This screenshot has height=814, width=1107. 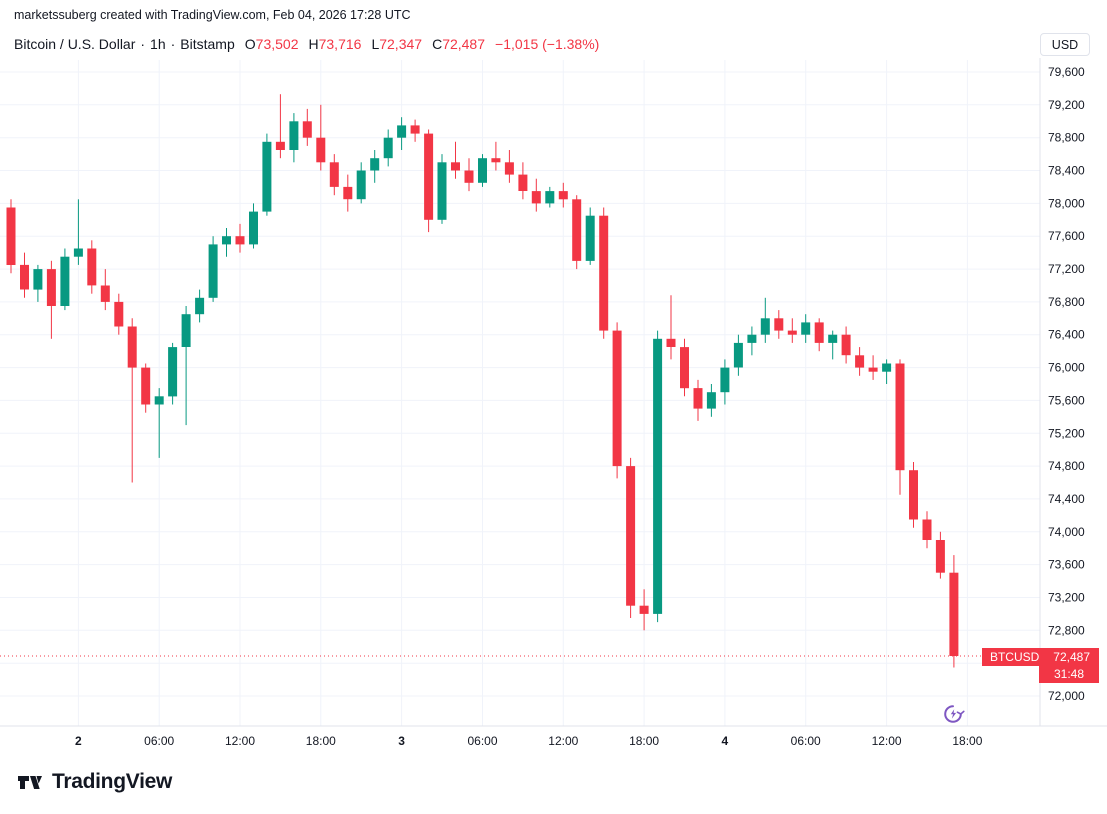 I want to click on bar-countdown-timer: 31:48, so click(x=1069, y=674).